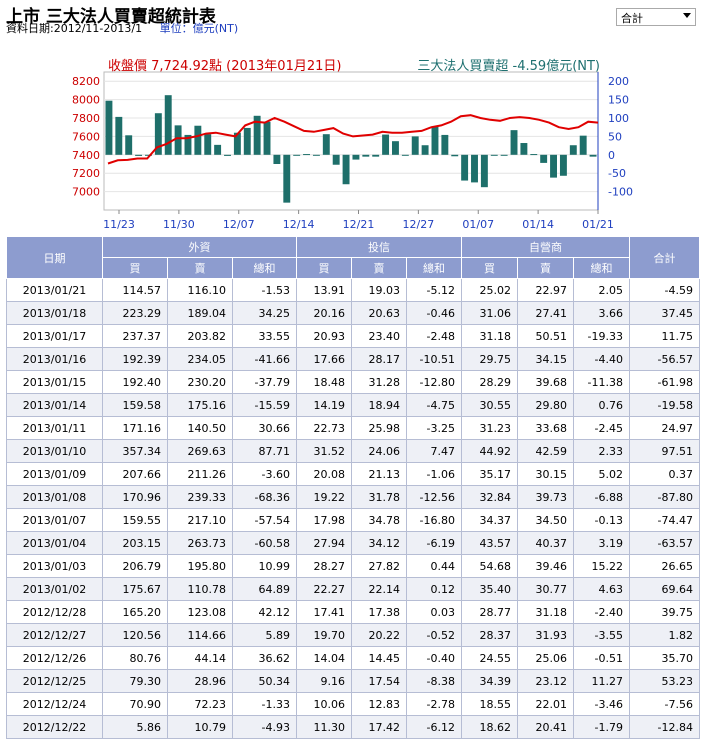 The image size is (704, 739). I want to click on row-value: 0.44, so click(434, 566).